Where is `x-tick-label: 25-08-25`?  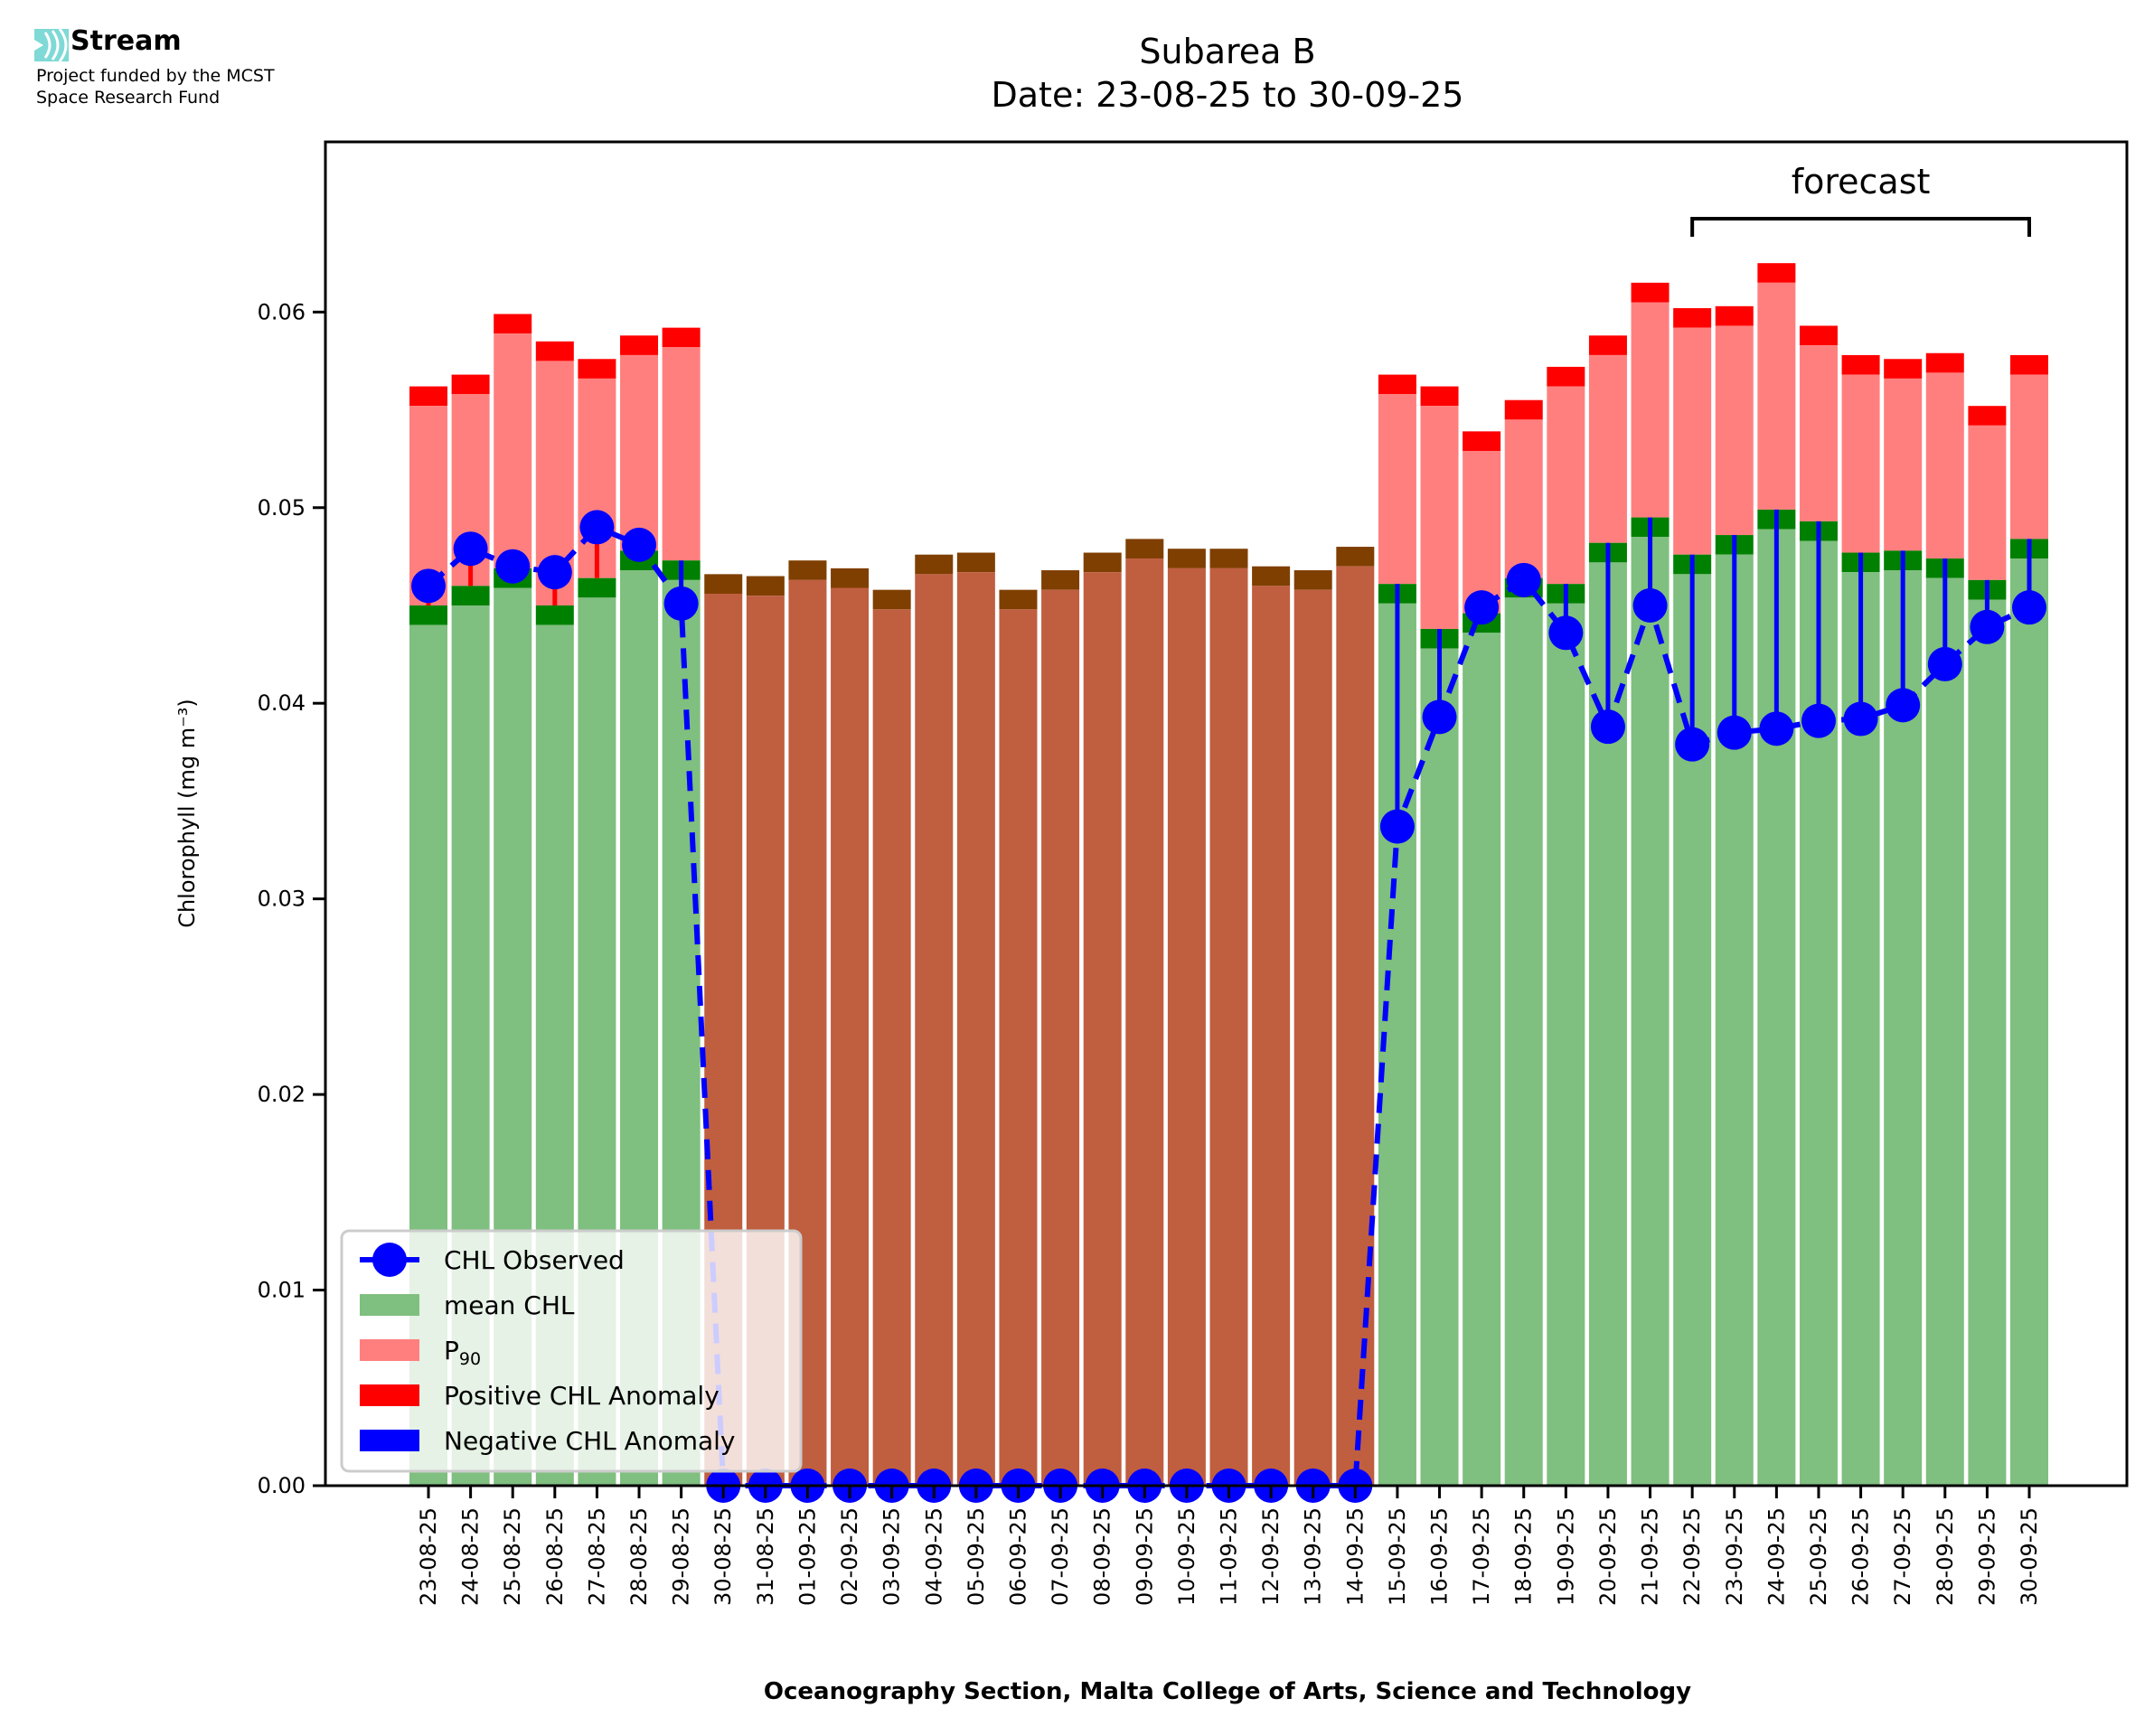 x-tick-label: 25-08-25 is located at coordinates (512, 1556).